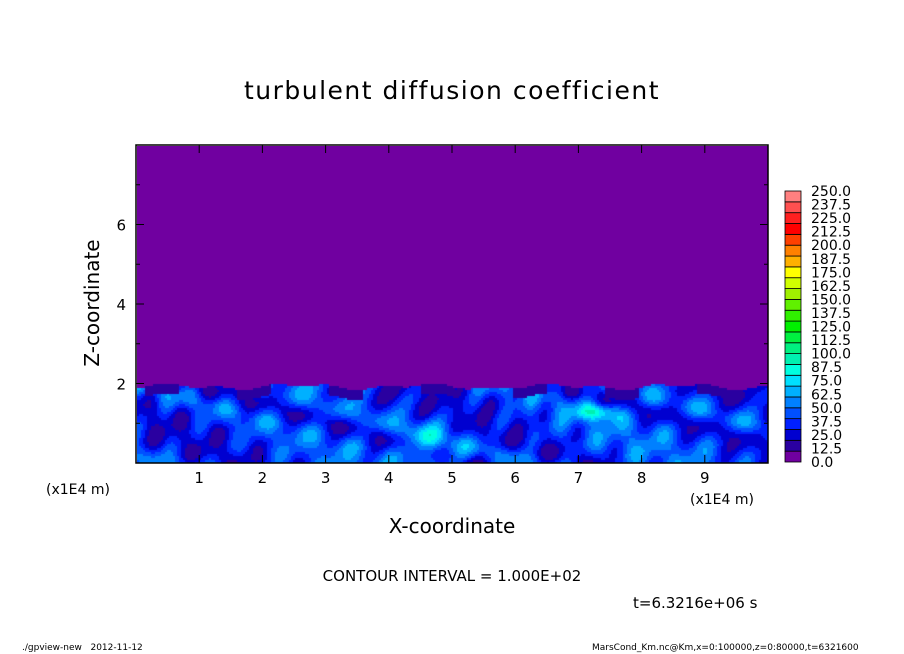  Describe the element at coordinates (121, 226) in the screenshot. I see `y-tick-label: 6` at that location.